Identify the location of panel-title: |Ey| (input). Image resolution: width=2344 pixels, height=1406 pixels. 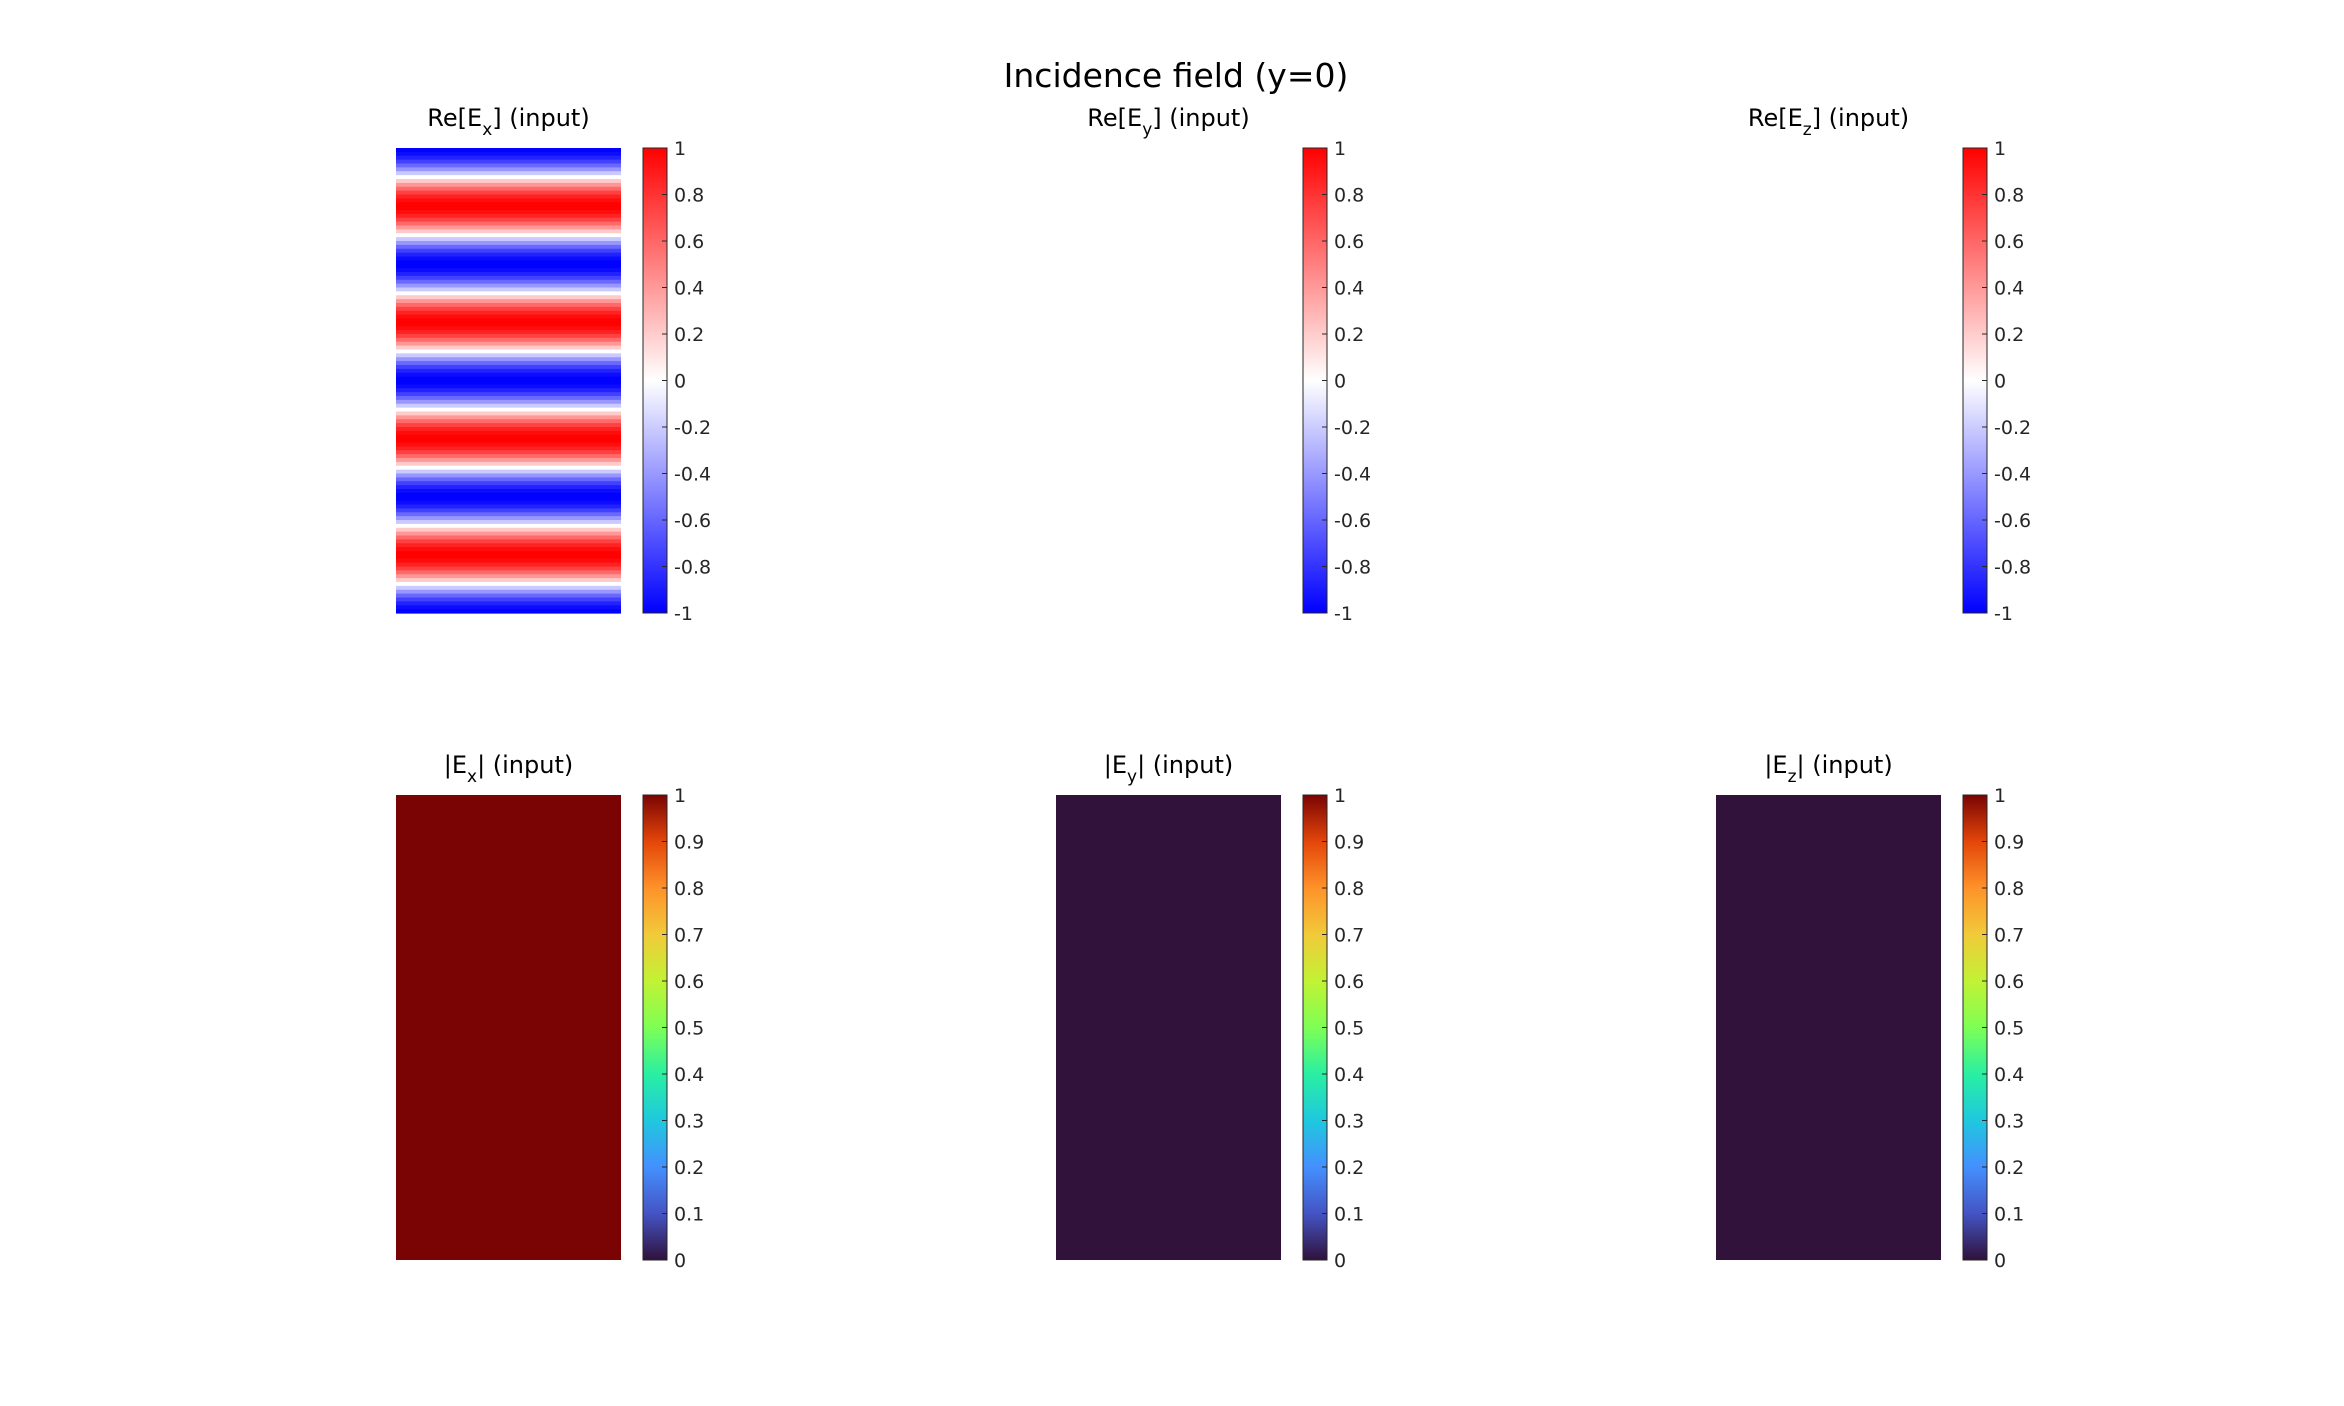
(1169, 769).